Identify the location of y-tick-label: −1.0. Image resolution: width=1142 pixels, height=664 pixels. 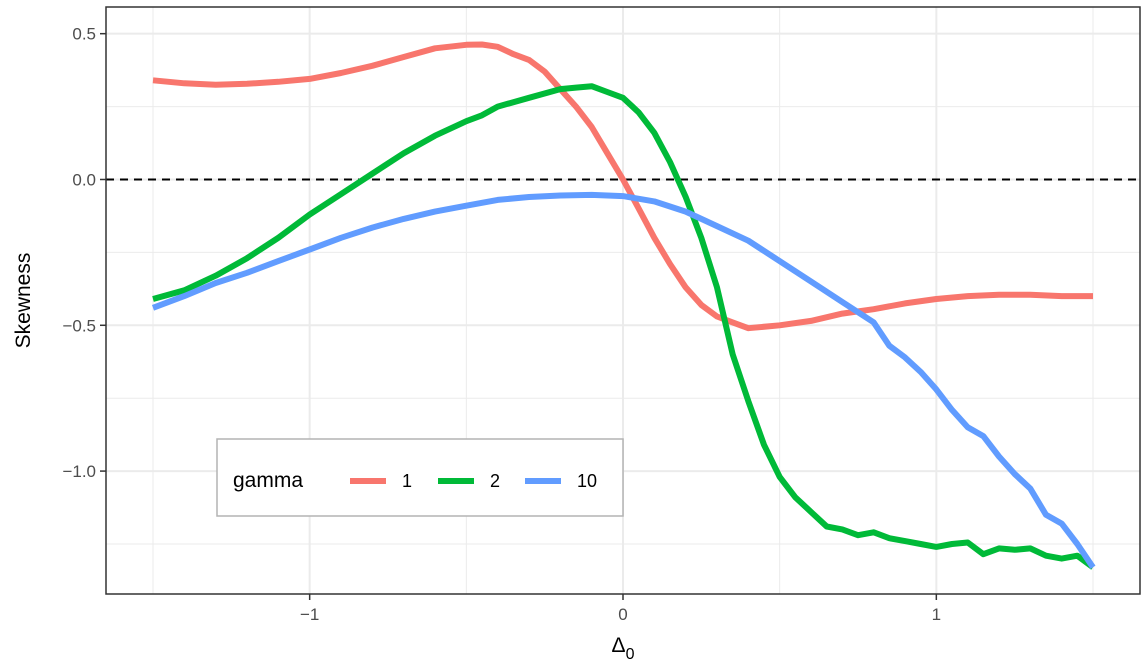
(79, 471).